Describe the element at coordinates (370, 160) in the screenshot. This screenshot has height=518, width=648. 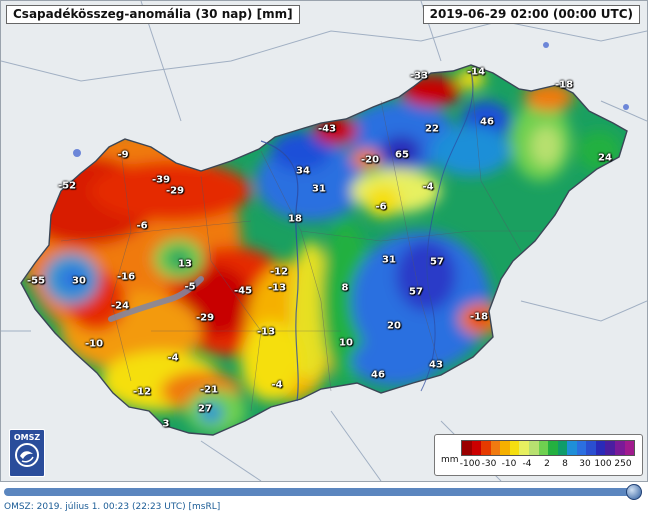
I see `anomaly-value-label: -20` at that location.